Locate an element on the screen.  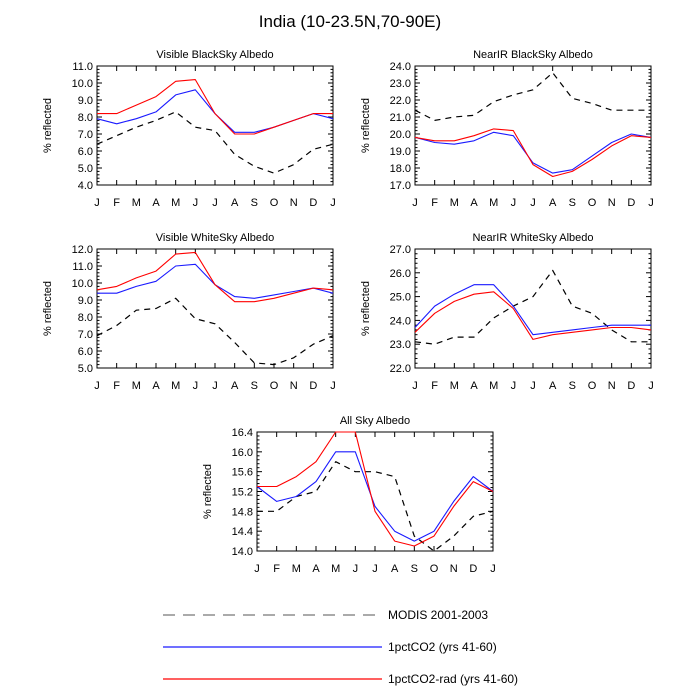
chart-title: NearIR BlackSky Albedo is located at coordinates (533, 55).